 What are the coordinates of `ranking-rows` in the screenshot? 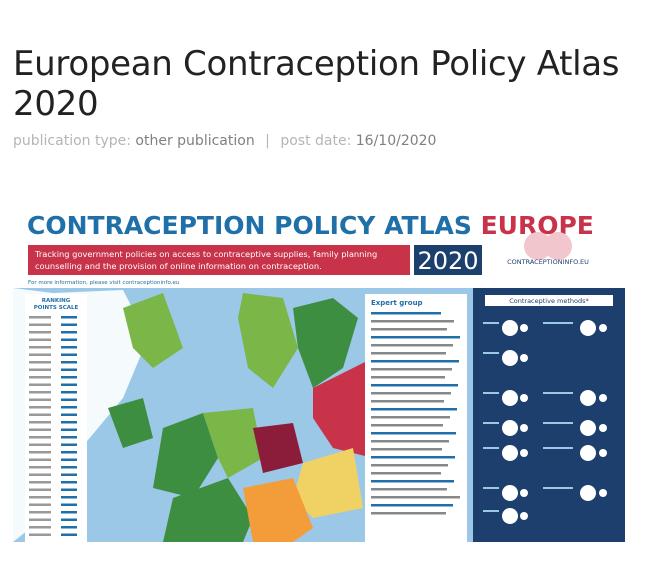 It's located at (53, 426).